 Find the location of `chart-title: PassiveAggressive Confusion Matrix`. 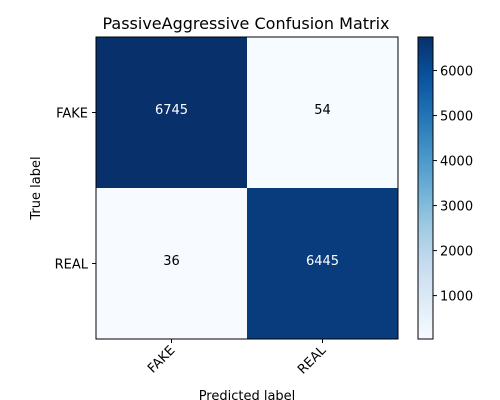

chart-title: PassiveAggressive Confusion Matrix is located at coordinates (245, 23).